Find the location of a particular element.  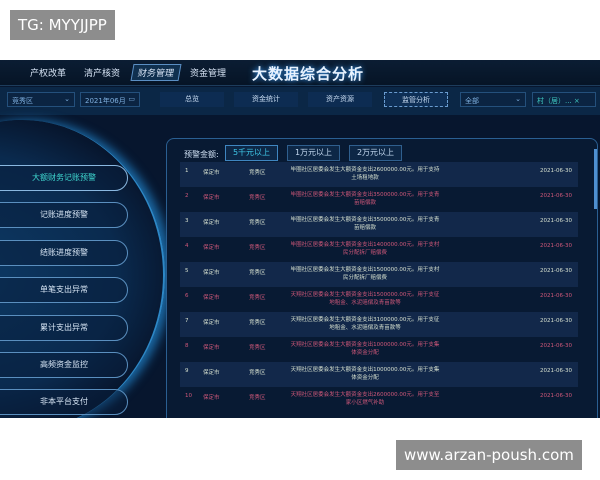

date-value: 2021年06月 is located at coordinates (105, 101).